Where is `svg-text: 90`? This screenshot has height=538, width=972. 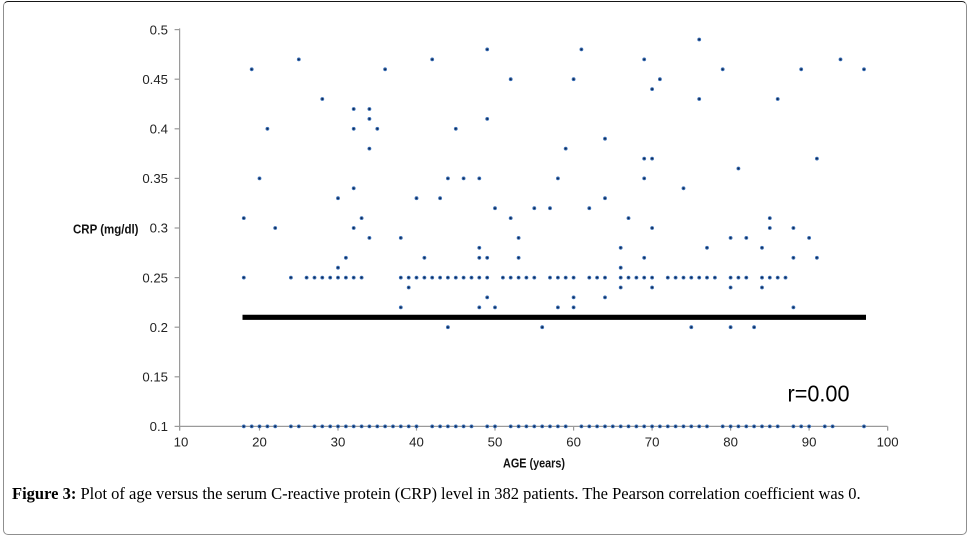
svg-text: 90 is located at coordinates (809, 442).